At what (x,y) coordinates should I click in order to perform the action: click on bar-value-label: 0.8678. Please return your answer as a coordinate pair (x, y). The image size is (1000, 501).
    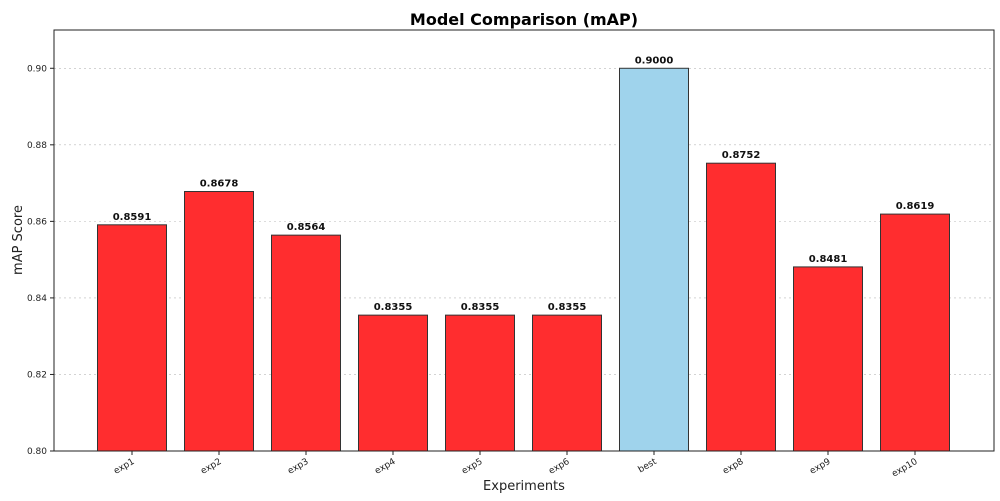
    Looking at the image, I should click on (219, 184).